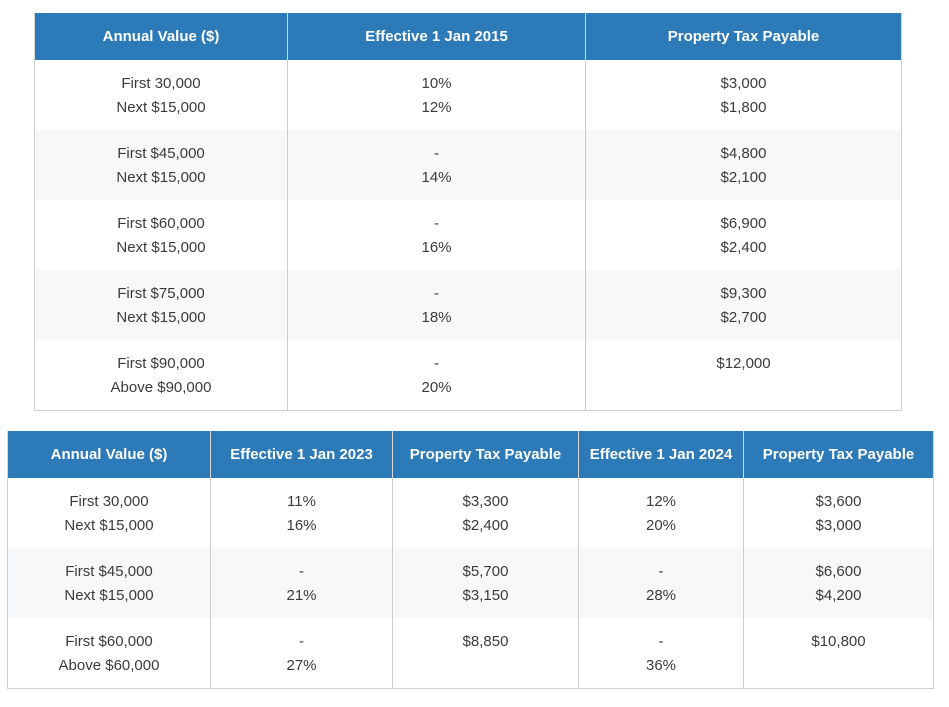  Describe the element at coordinates (485, 513) in the screenshot. I see `tax-payable-2023-cell: $3,300 $2,400` at that location.